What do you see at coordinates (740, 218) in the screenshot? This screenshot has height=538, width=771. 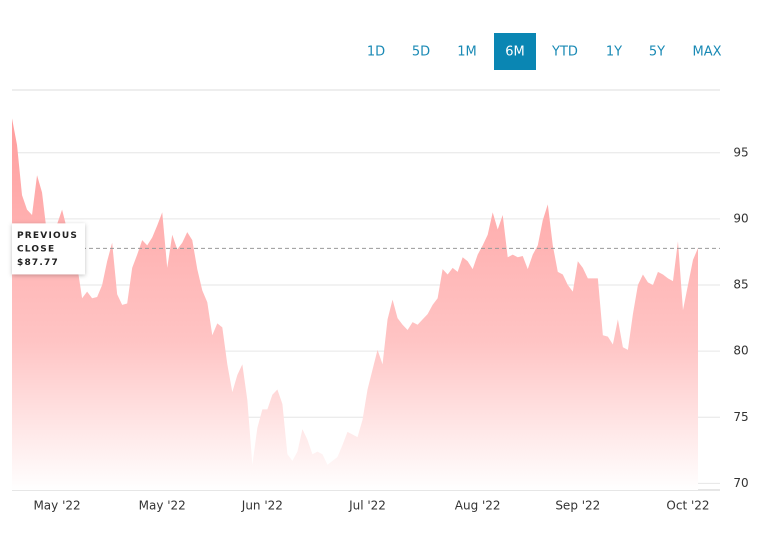 I see `y-tick-label: 90` at bounding box center [740, 218].